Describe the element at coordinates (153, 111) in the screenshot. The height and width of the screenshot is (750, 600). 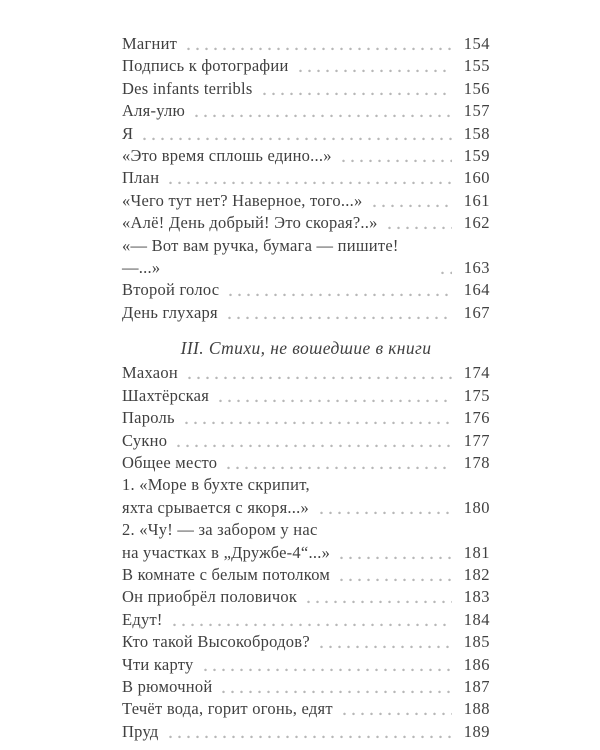
I see `toc-entry-title: Аля-улю` at that location.